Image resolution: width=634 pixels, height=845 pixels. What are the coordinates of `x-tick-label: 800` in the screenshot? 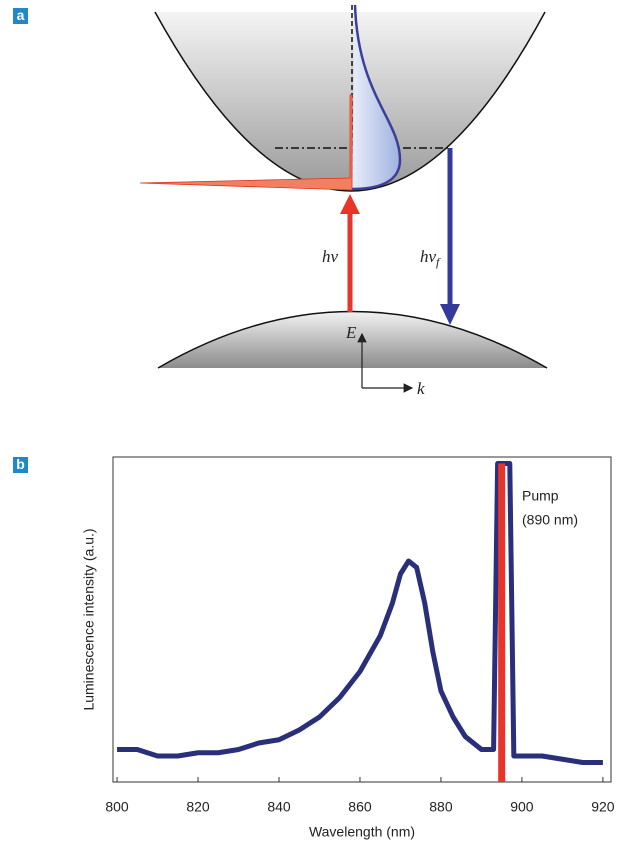 It's located at (117, 807).